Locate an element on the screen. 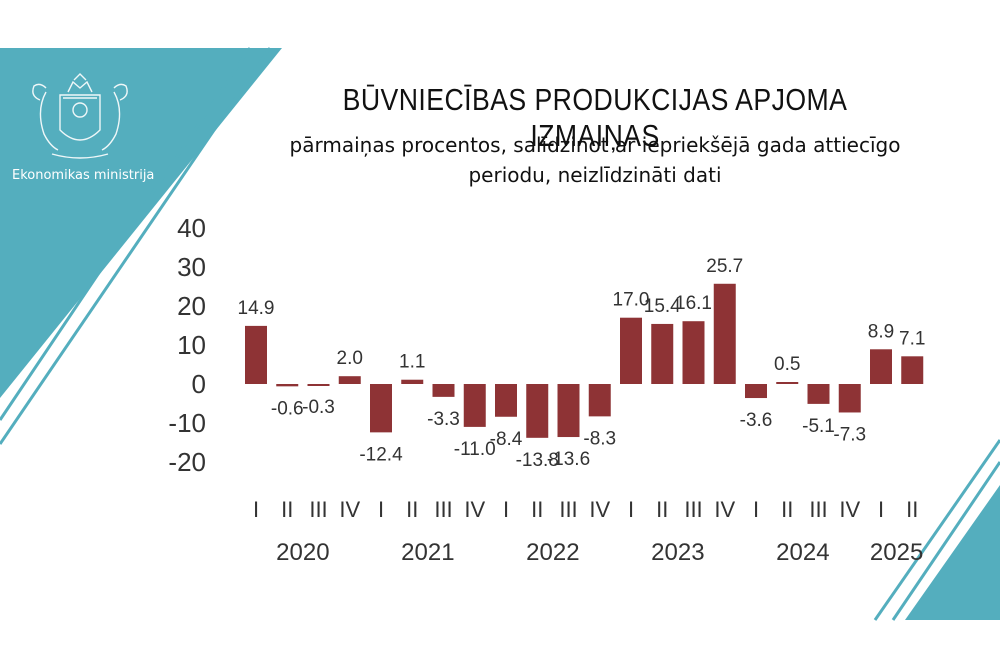  x-year-label: 2025 is located at coordinates (896, 552).